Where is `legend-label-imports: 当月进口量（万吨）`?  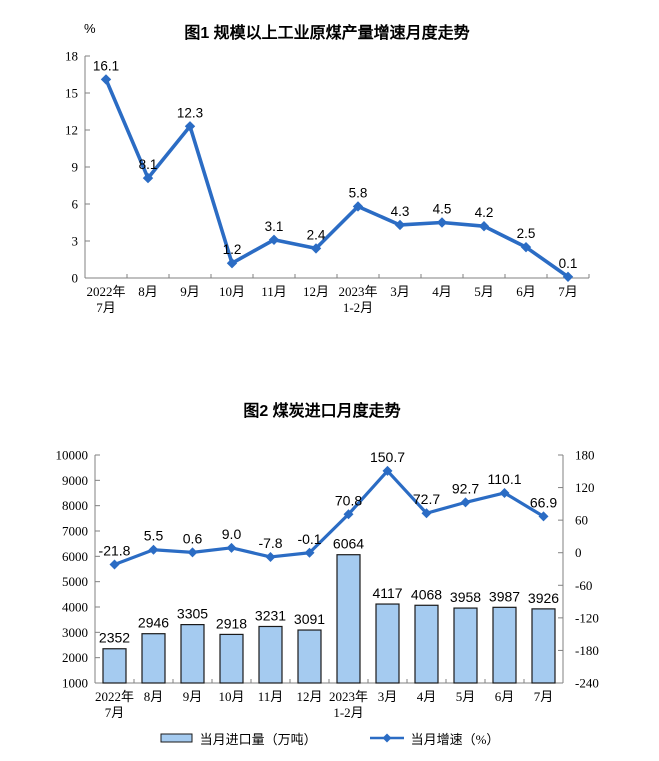
legend-label-imports: 当月进口量（万吨） is located at coordinates (258, 739).